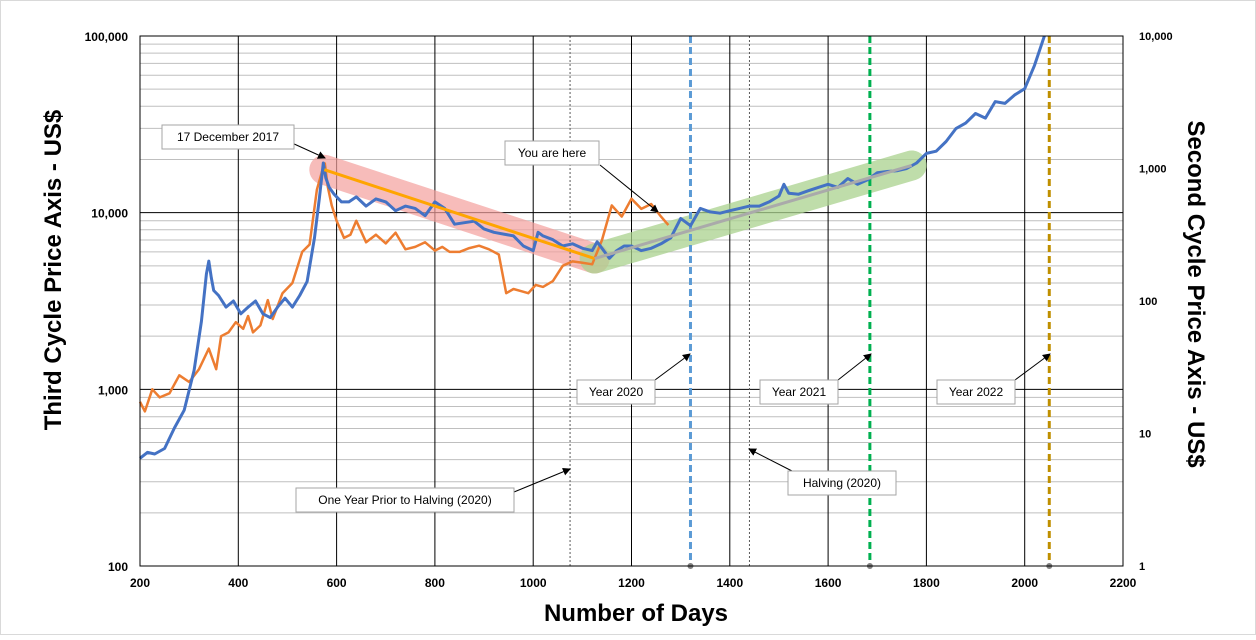 This screenshot has height=640, width=1256. I want to click on annotation-halving-2020-box, so click(842, 483).